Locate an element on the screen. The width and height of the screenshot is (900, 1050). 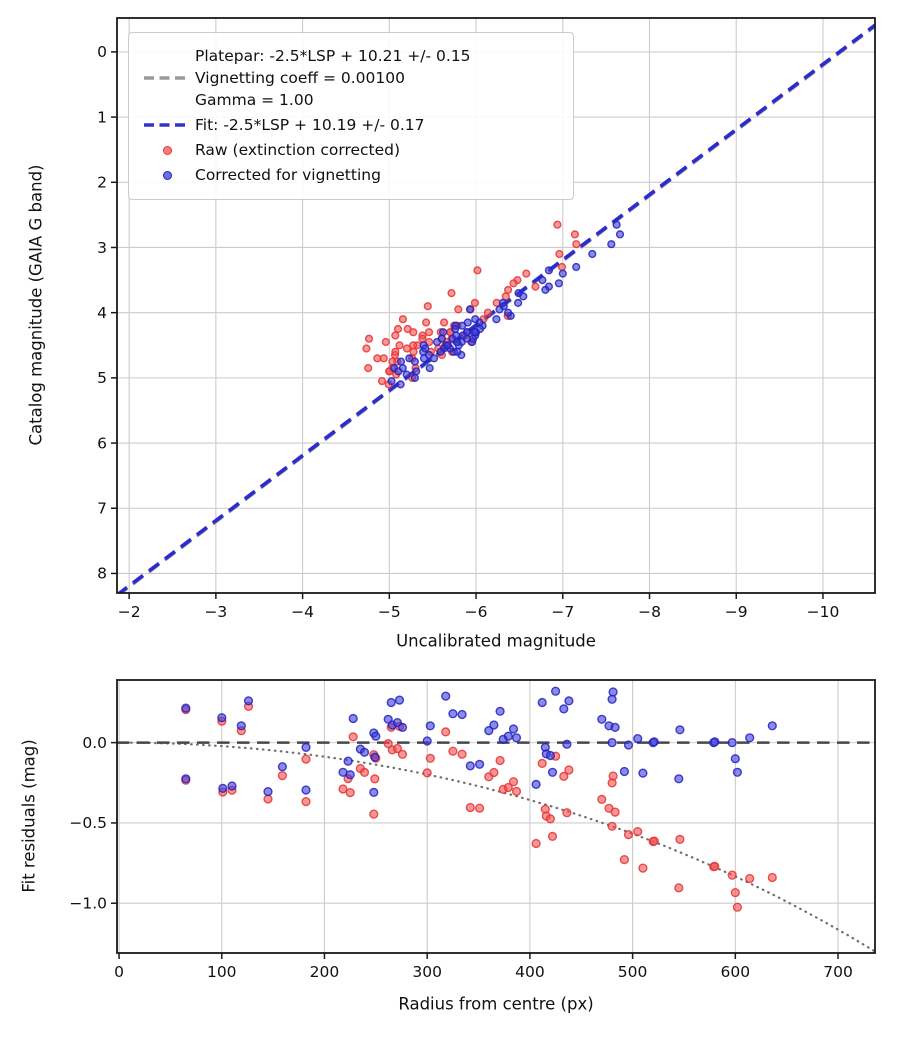
y-tick-label: 2 is located at coordinates (102, 183).